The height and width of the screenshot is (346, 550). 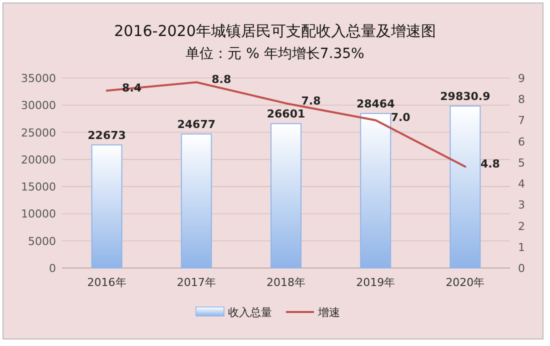 What do you see at coordinates (38, 214) in the screenshot?
I see `y-tick-label: 10000` at bounding box center [38, 214].